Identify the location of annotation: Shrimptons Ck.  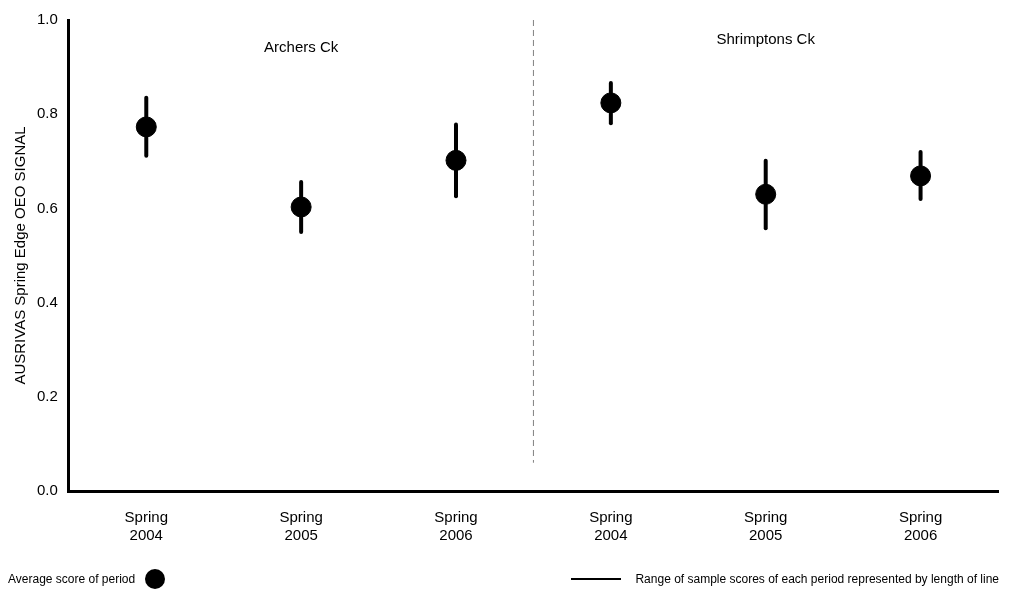
(766, 38).